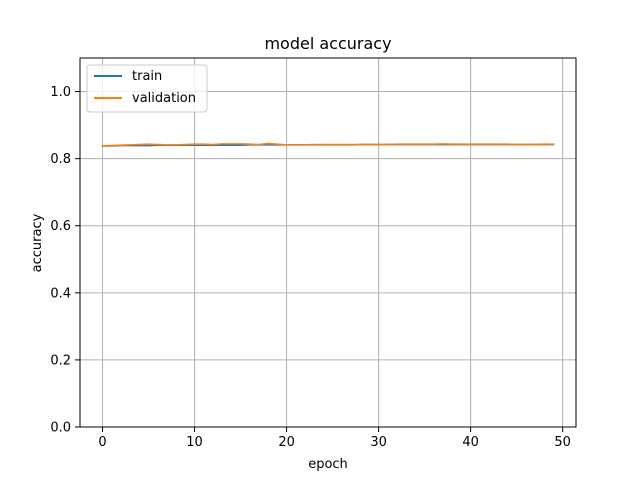  I want to click on legend-label-validation: validation, so click(164, 98).